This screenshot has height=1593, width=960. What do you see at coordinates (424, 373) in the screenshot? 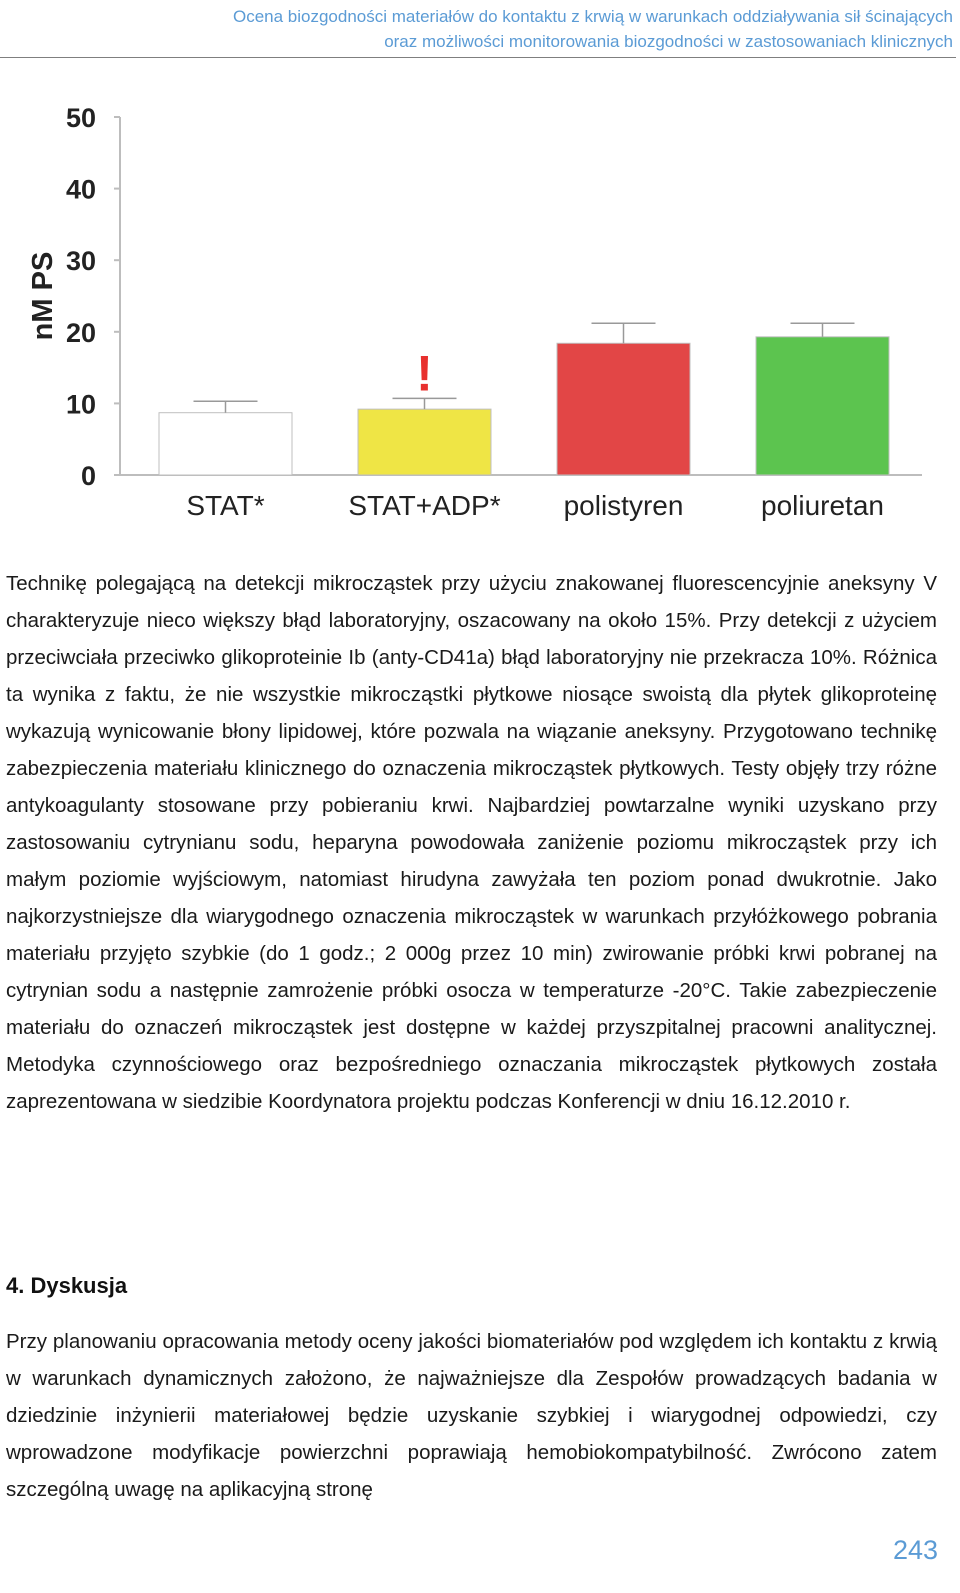
I see `warning-annotation: !` at bounding box center [424, 373].